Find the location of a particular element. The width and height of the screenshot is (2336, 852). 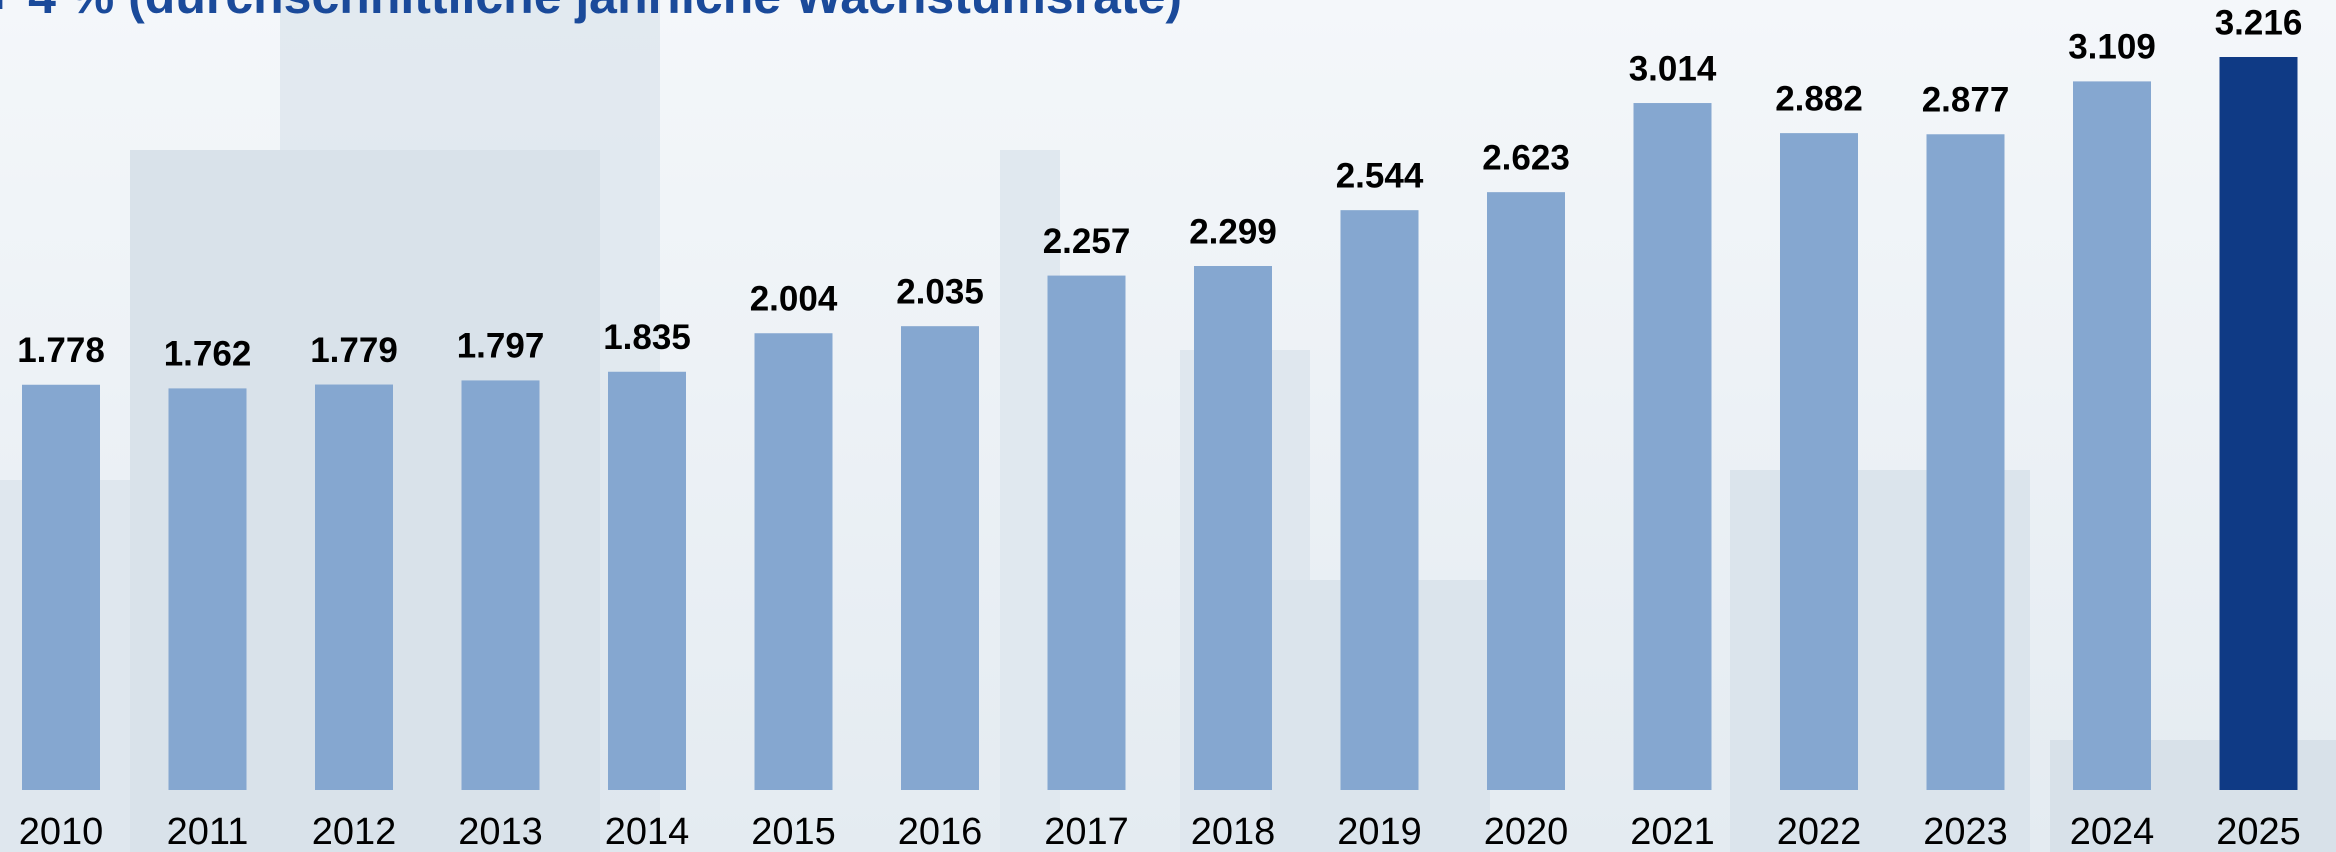

value-label: 2.877 is located at coordinates (1966, 100).